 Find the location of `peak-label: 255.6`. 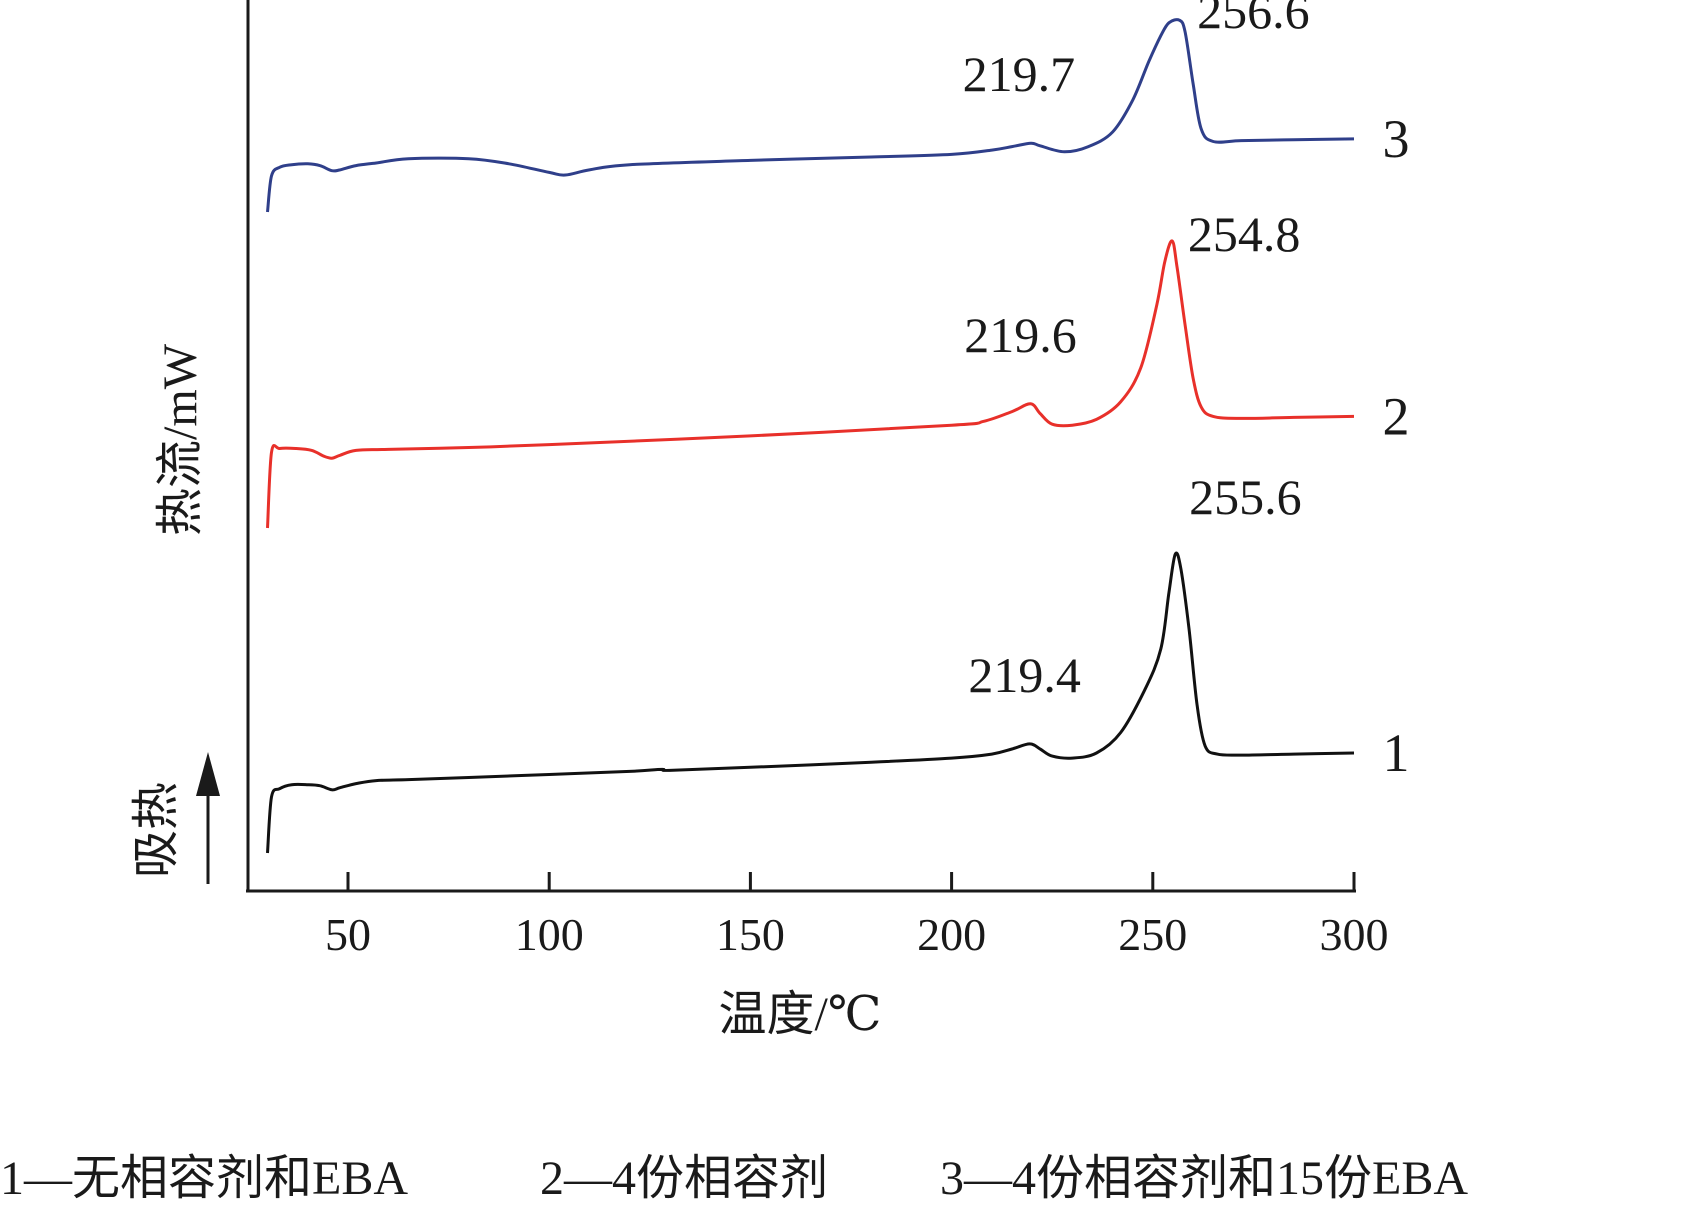

peak-label: 255.6 is located at coordinates (1245, 497).